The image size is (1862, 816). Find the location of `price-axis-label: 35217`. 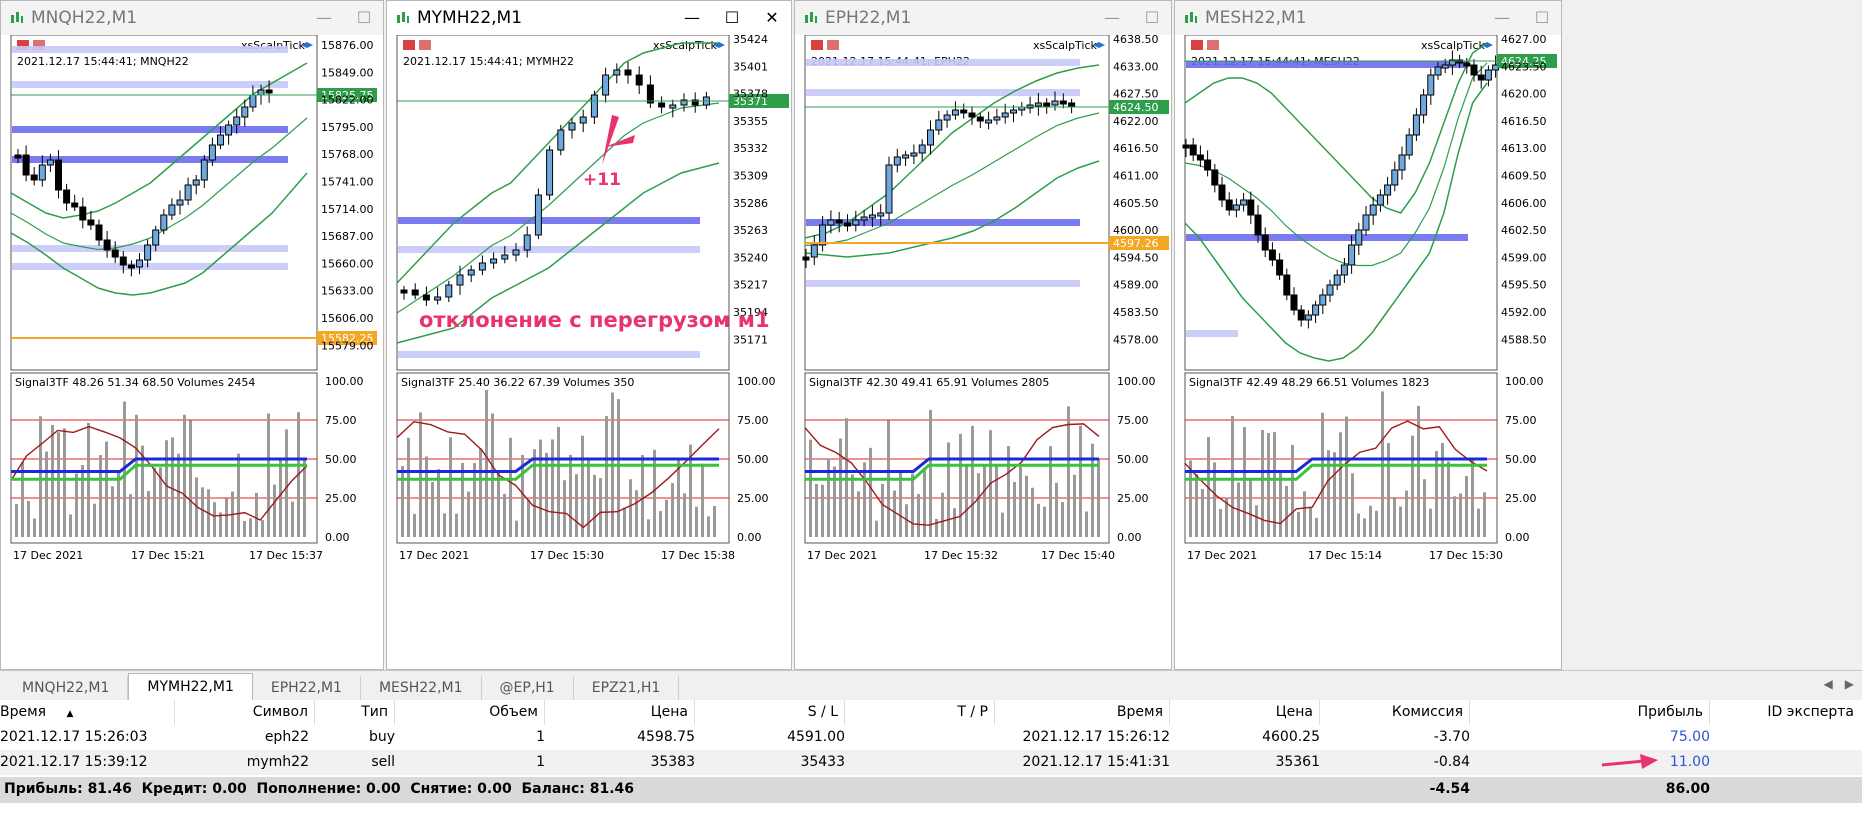

price-axis-label: 35217 is located at coordinates (750, 285).